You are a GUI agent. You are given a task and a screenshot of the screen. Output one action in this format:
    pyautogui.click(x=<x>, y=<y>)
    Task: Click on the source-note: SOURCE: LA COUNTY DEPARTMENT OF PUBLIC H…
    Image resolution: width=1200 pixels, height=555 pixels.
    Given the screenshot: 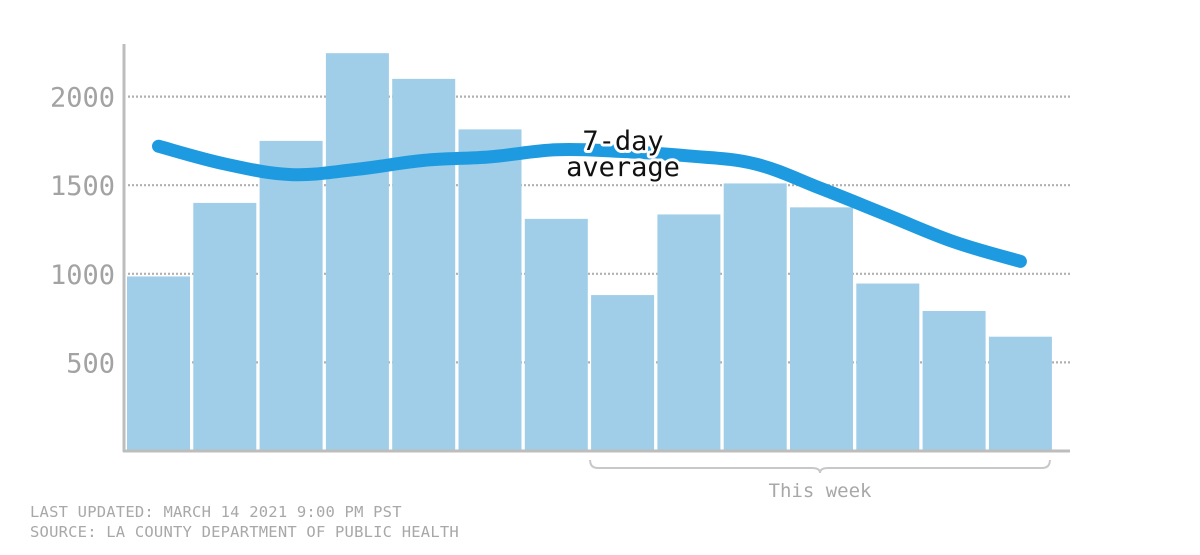 What is the action you would take?
    pyautogui.click(x=244, y=532)
    